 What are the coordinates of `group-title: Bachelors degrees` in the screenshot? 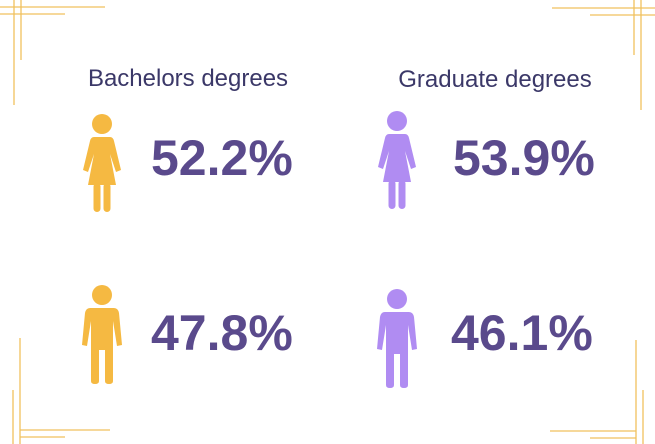 It's located at (188, 78).